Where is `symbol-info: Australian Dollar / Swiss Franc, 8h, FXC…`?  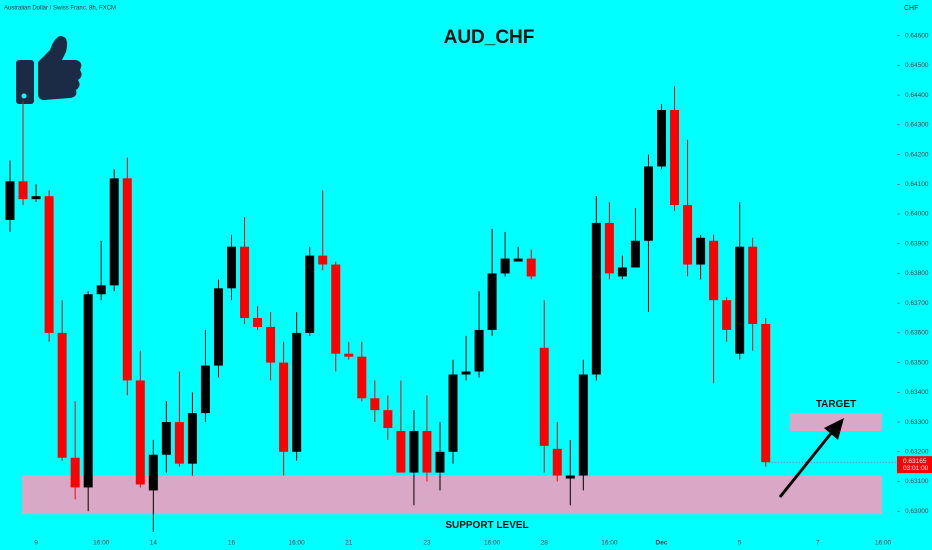 symbol-info: Australian Dollar / Swiss Franc, 8h, FXC… is located at coordinates (60, 9).